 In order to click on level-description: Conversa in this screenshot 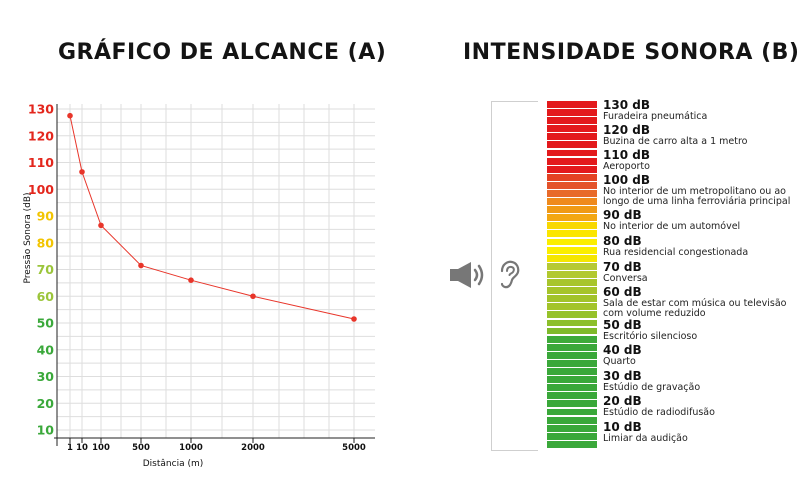, I will do `click(625, 278)`.